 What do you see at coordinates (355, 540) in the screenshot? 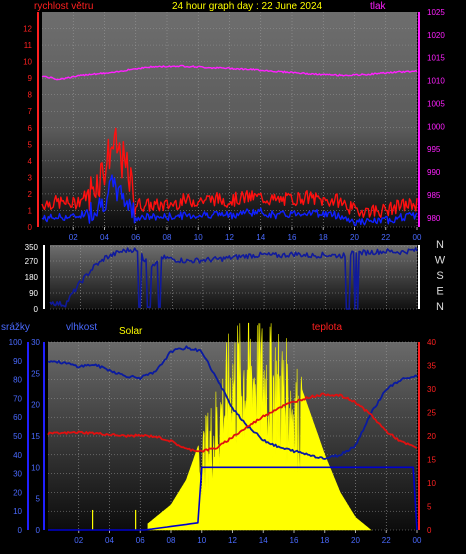
I see `weather-x-tick-label: 20` at bounding box center [355, 540].